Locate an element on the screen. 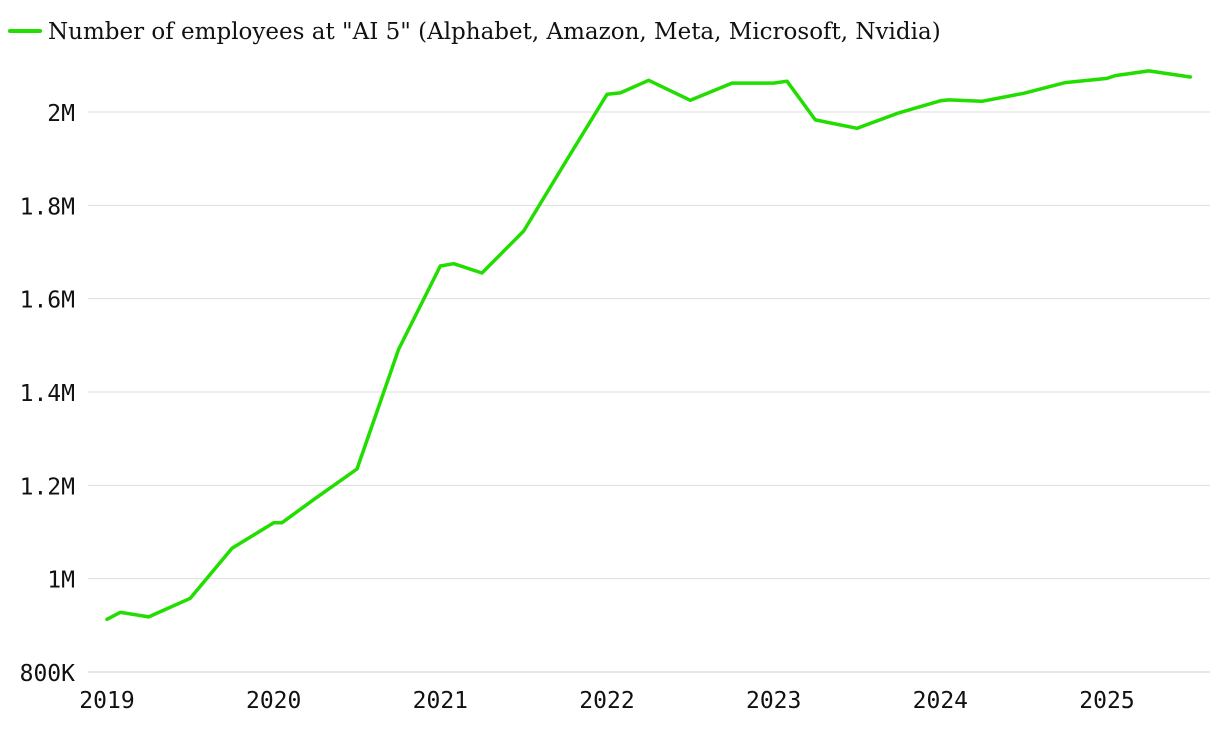 The image size is (1220, 732). y-tick-label: 1.6M is located at coordinates (47, 301).